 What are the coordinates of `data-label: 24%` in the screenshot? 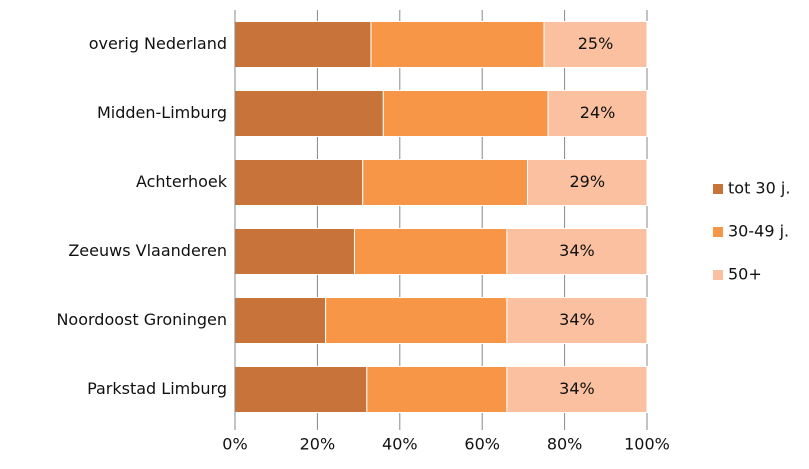 It's located at (598, 112).